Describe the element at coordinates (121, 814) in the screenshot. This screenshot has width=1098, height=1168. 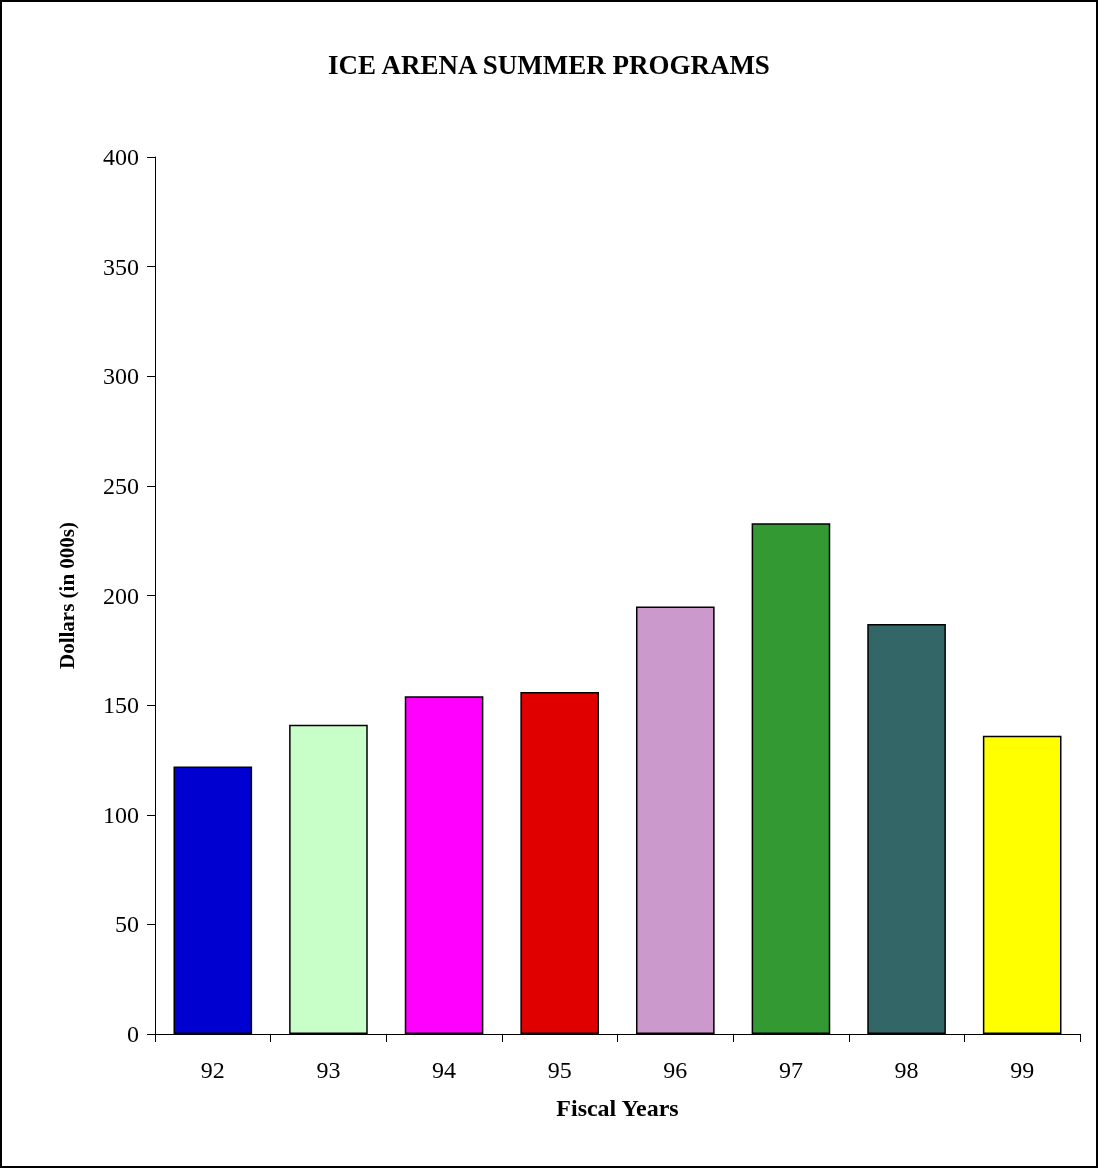
I see `y-tick-label: 100` at that location.